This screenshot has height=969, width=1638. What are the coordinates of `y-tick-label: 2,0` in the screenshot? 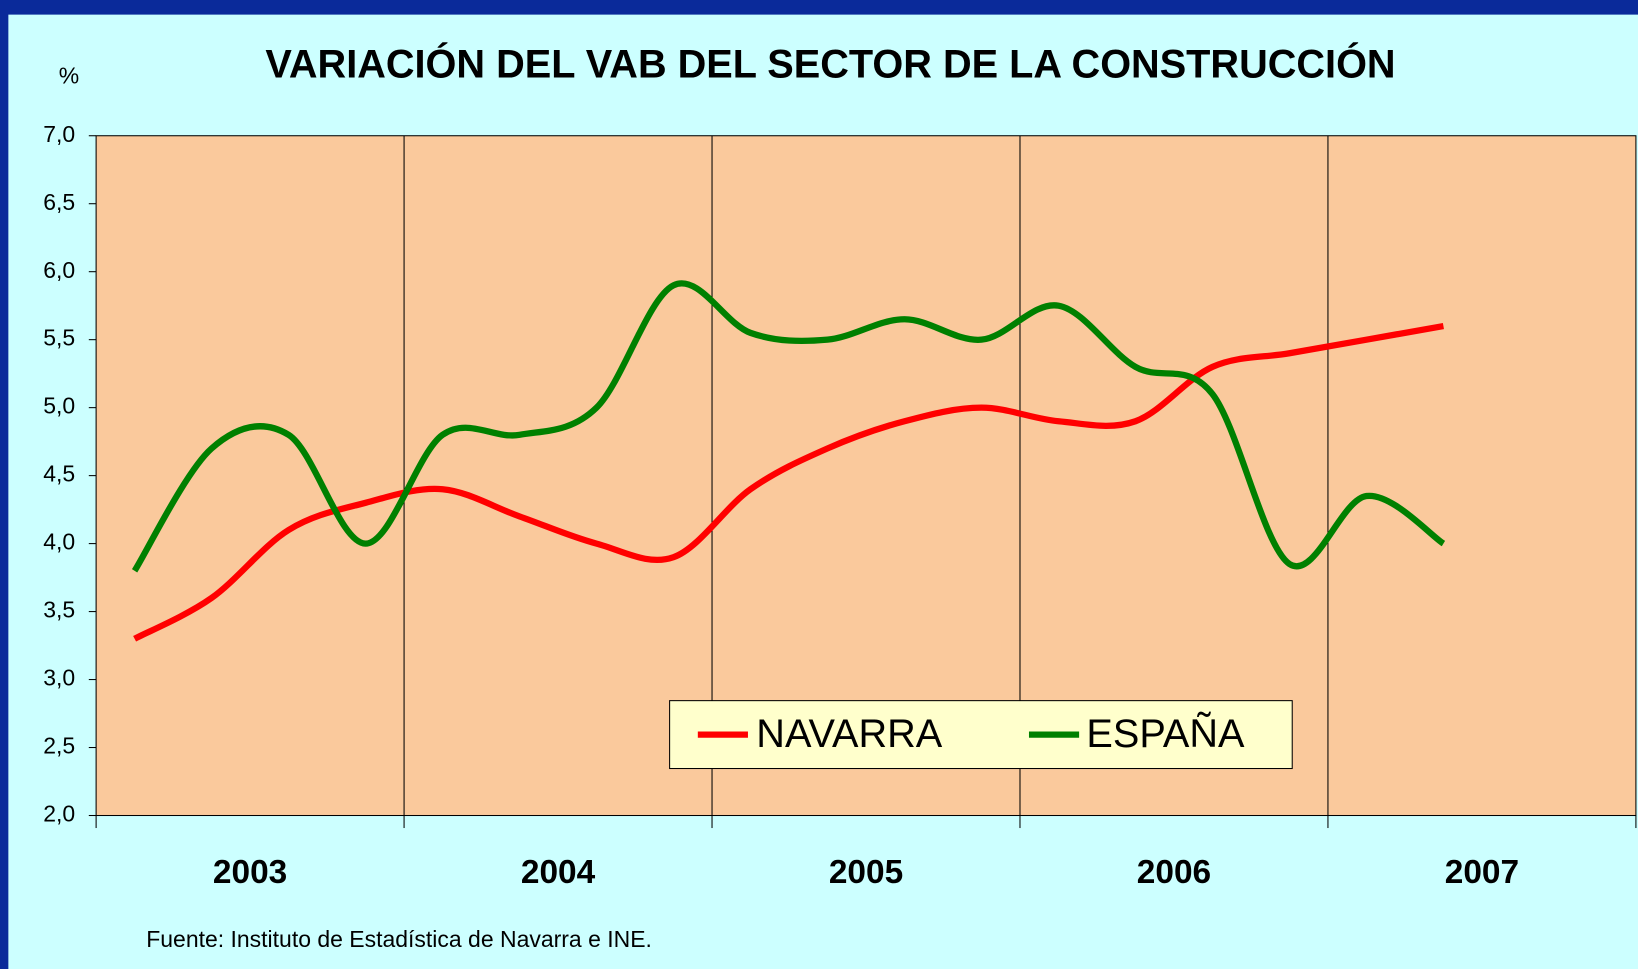 It's located at (59, 814).